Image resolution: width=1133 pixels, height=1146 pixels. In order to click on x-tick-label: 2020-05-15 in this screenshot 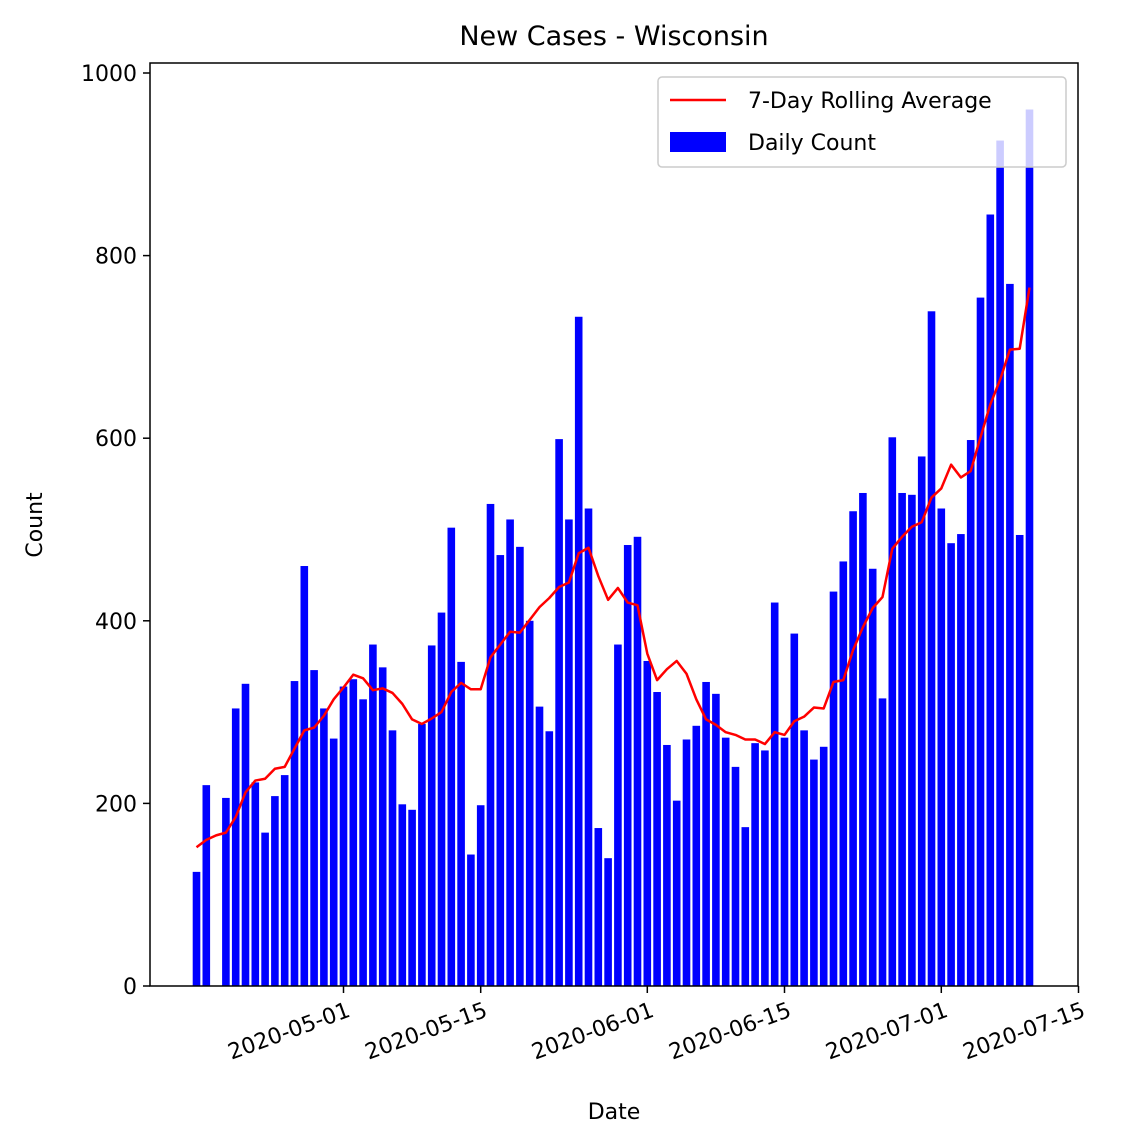, I will do `click(426, 1031)`.